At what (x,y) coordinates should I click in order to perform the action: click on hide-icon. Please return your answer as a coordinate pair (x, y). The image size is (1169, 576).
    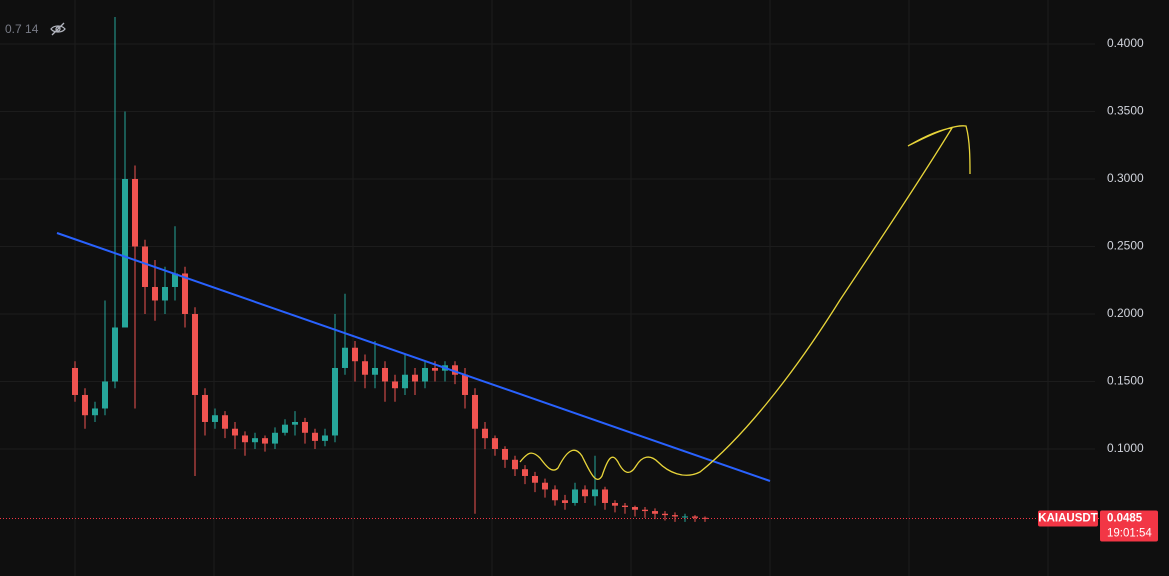
    Looking at the image, I should click on (58, 29).